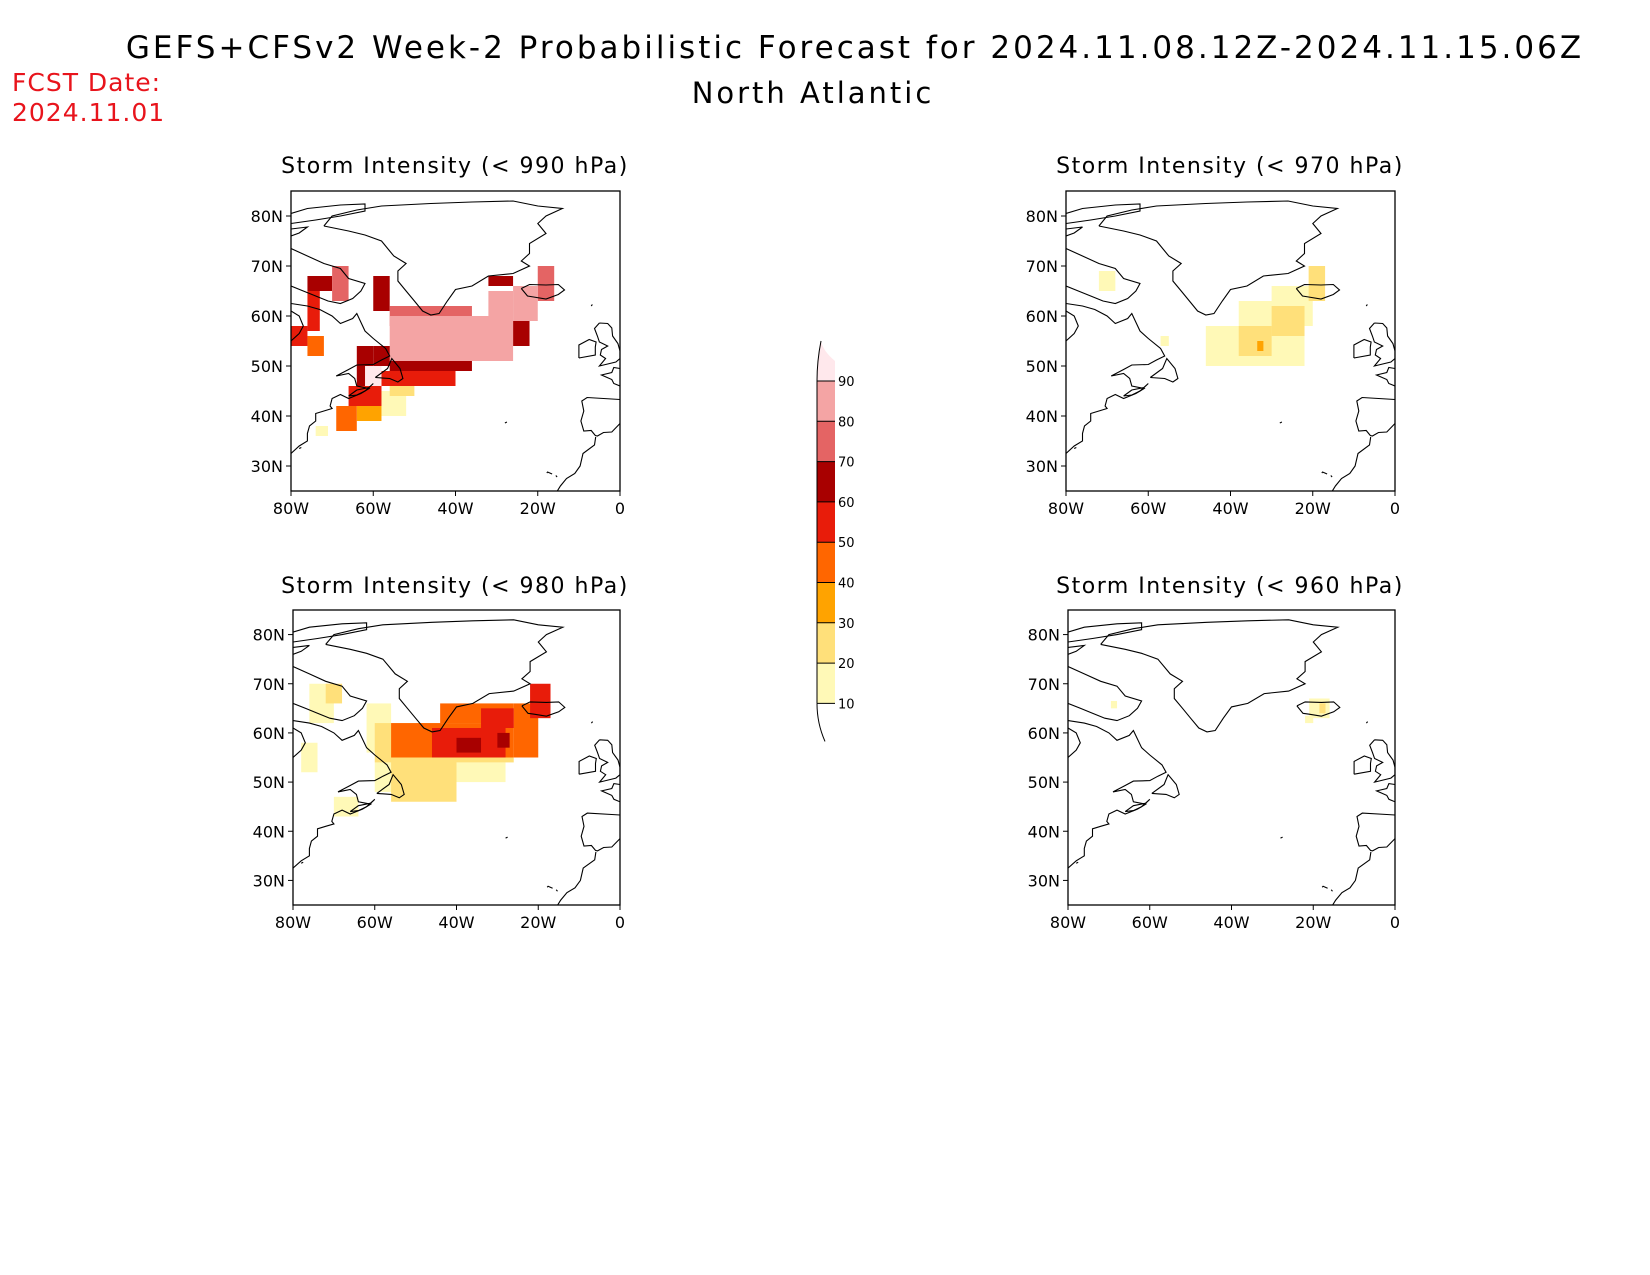 The width and height of the screenshot is (1650, 1275). Describe the element at coordinates (87, 82) in the screenshot. I see `fcst-date-label: FCST Date:` at that location.